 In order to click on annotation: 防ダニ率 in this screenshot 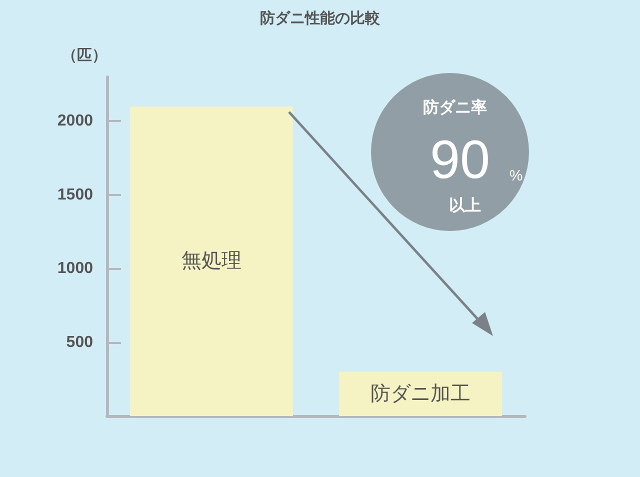, I will do `click(455, 108)`.